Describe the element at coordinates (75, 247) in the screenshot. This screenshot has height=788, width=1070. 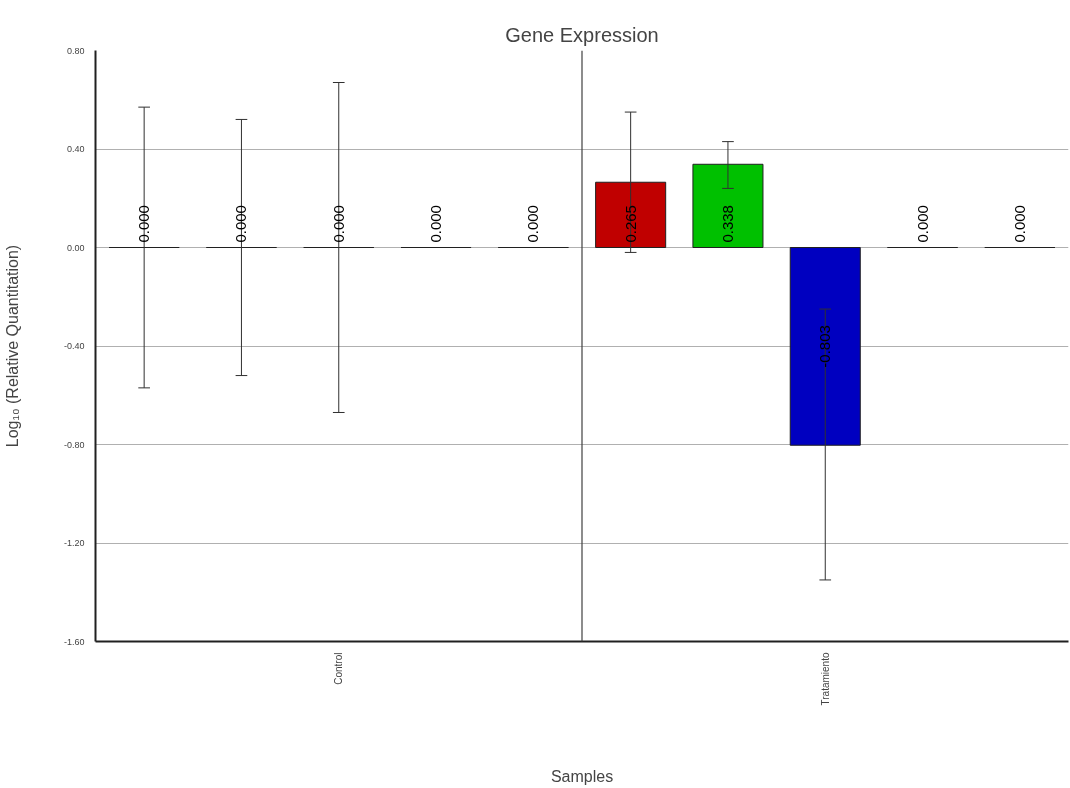
I see `y-tick-label: 0.00` at that location.